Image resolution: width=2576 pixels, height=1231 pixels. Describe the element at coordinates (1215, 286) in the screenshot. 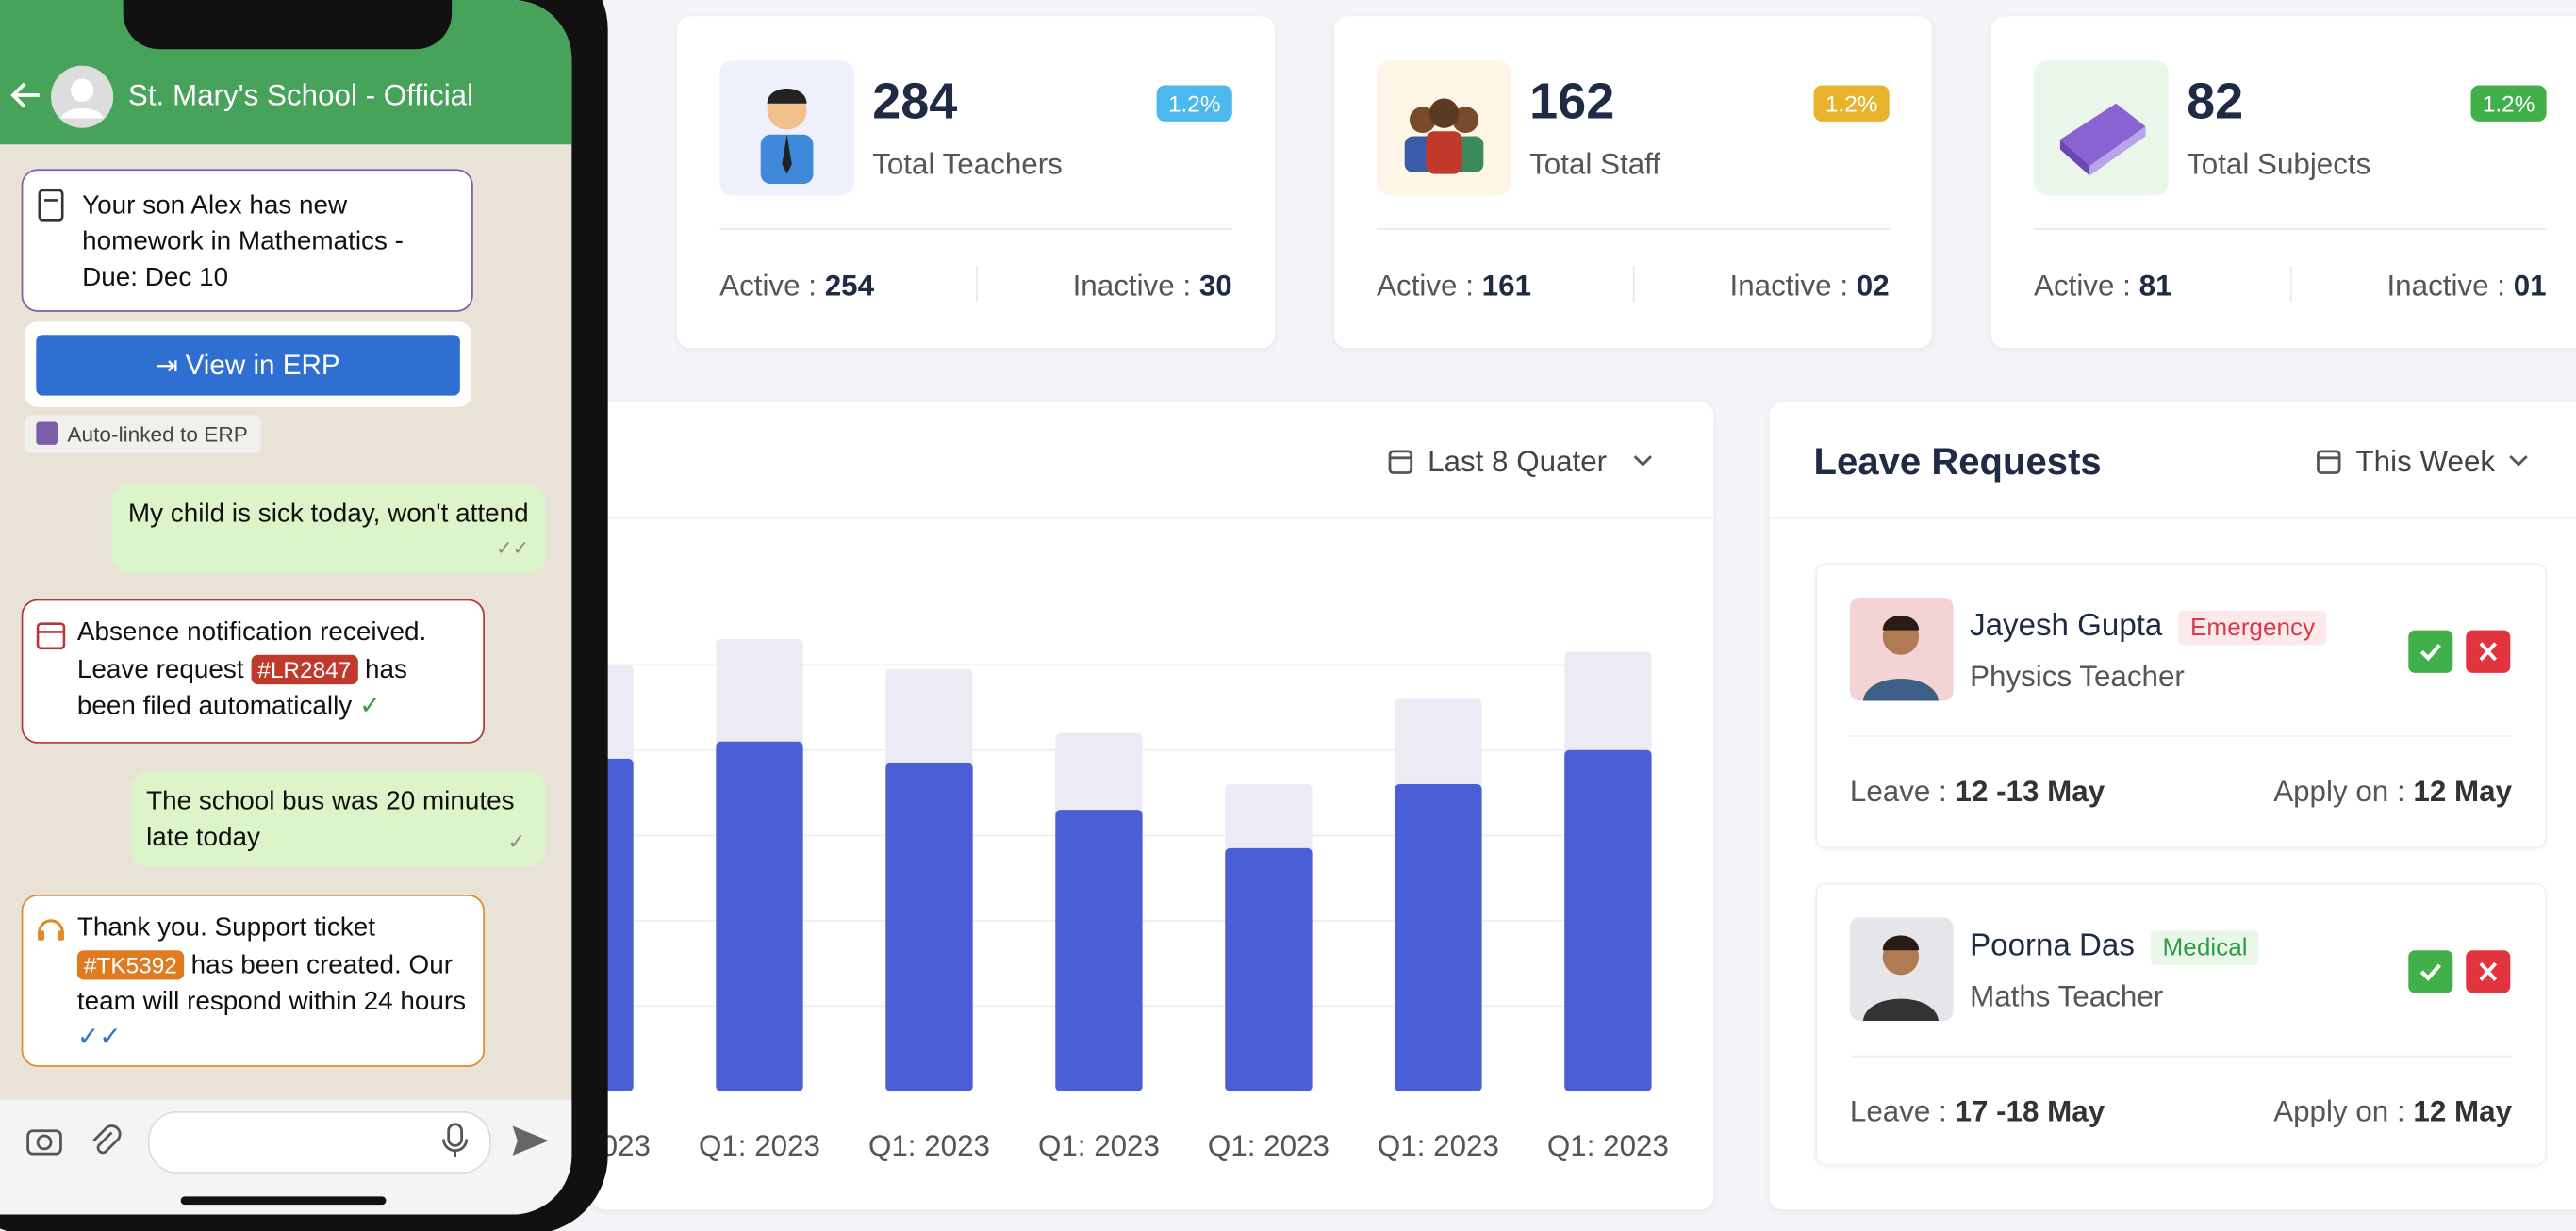

I see `inactive-count: 30` at that location.